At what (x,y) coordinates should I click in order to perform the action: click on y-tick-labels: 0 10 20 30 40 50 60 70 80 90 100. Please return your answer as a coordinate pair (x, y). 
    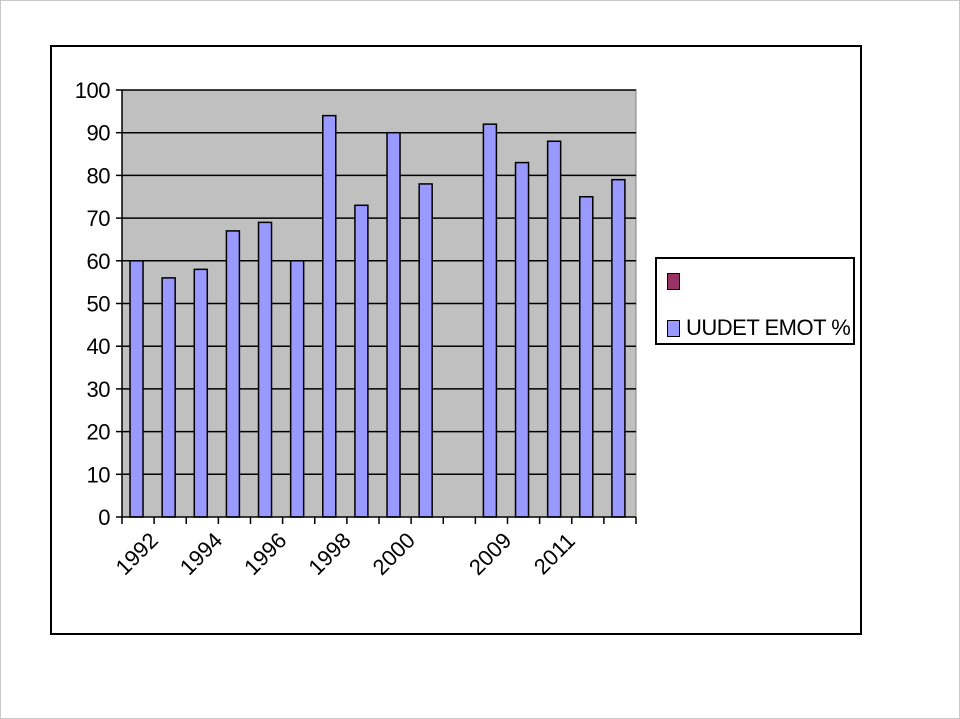
    Looking at the image, I should click on (93, 304).